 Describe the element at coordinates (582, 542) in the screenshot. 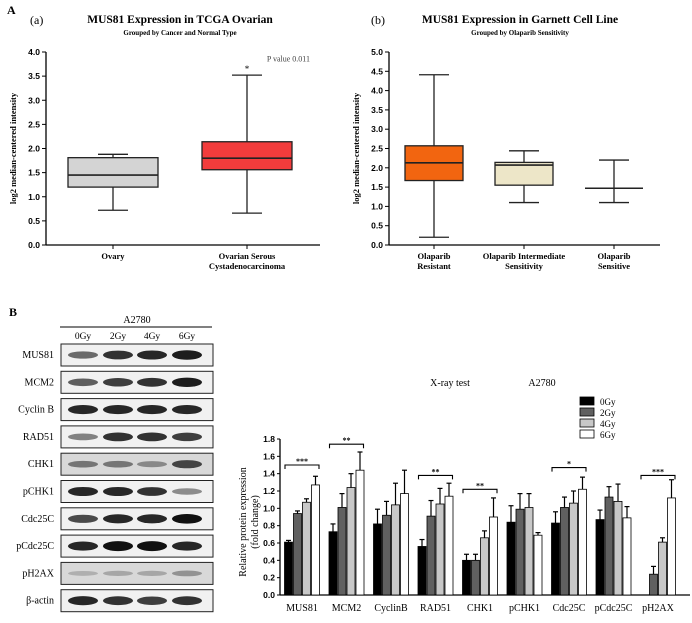

I see `bar-6gy-cdc25c` at that location.